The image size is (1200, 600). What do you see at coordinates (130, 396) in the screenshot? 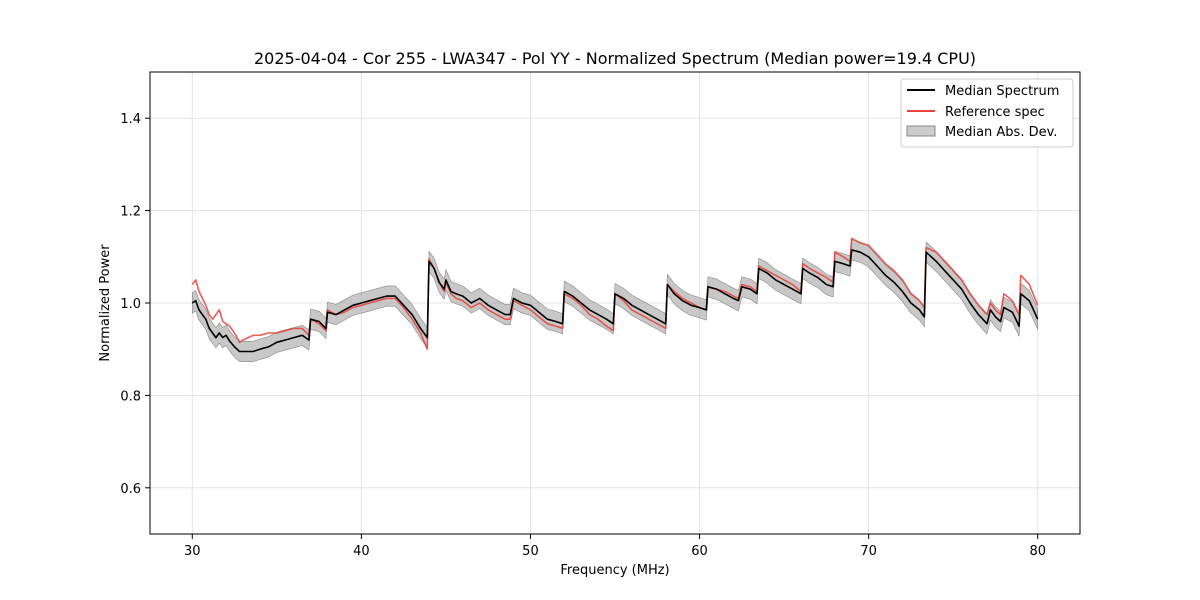
I see `y-tick-label: 0.8` at bounding box center [130, 396].